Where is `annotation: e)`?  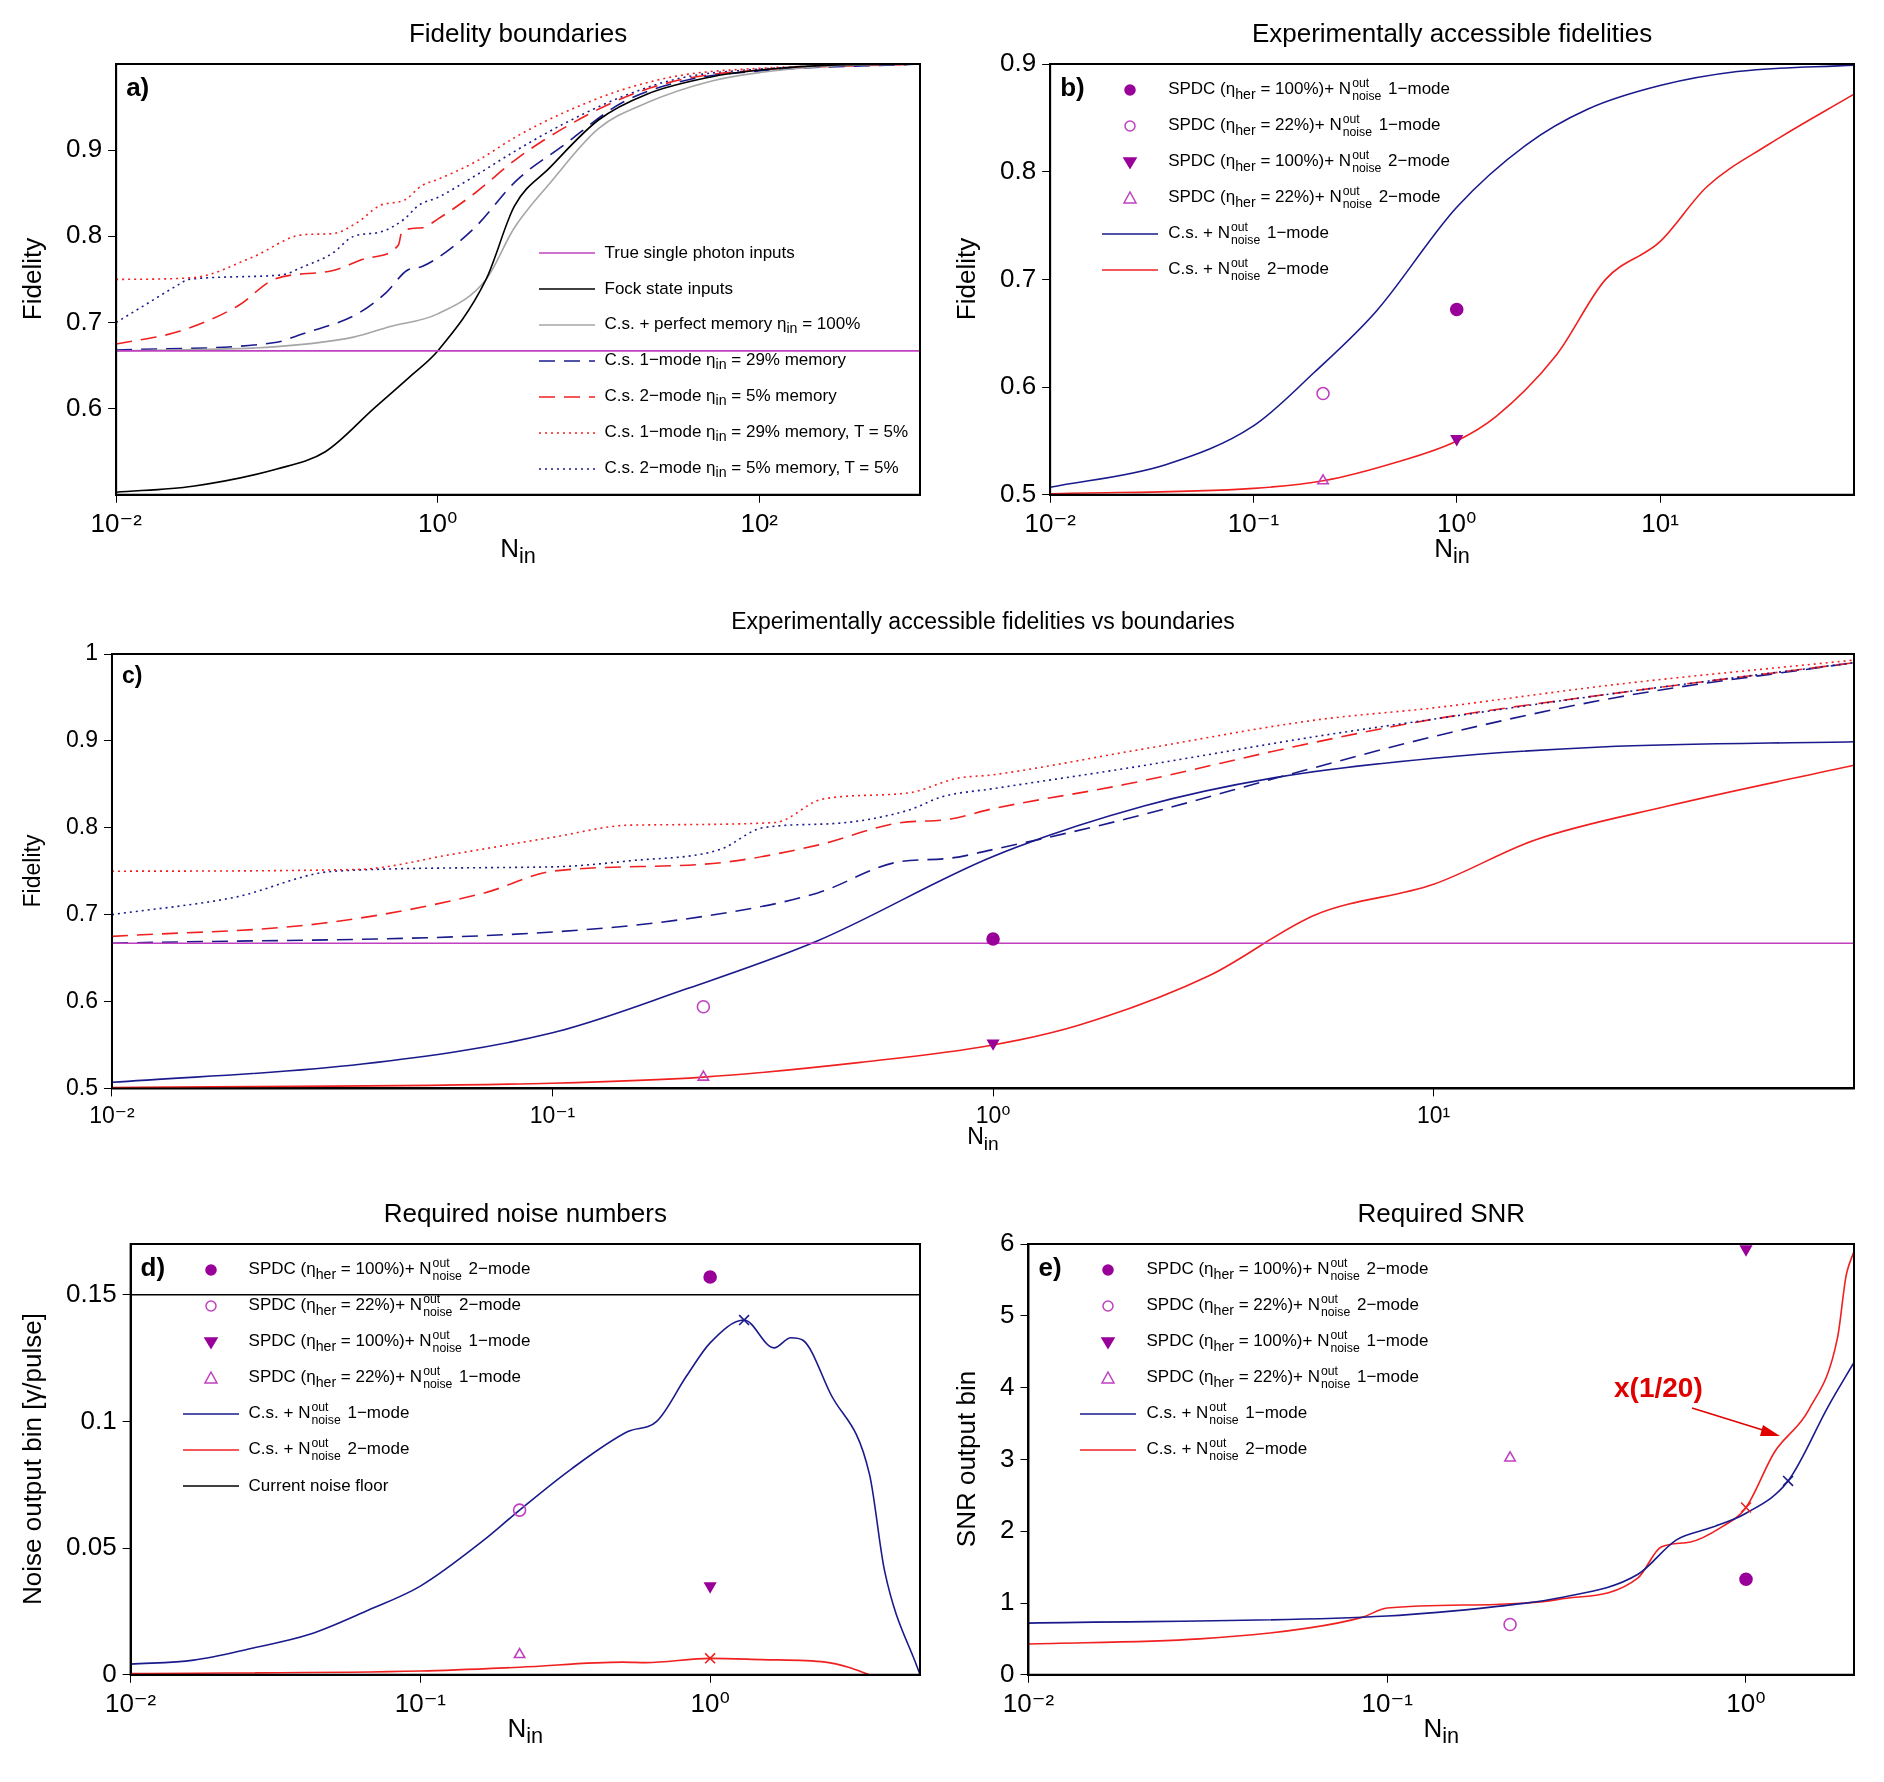
annotation: e) is located at coordinates (1050, 1267).